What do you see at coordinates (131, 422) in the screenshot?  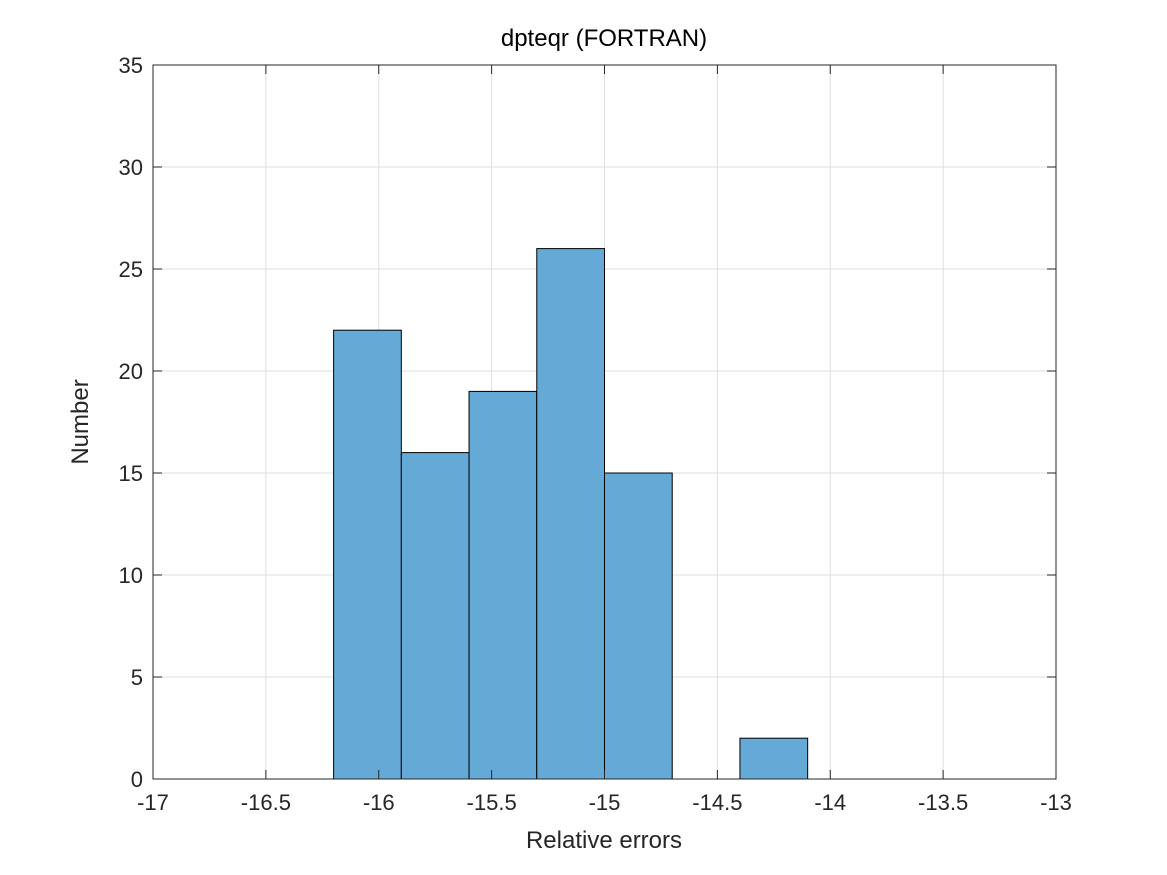 I see `y-tick-labels: 0 5 10 15 20 25 30 35` at bounding box center [131, 422].